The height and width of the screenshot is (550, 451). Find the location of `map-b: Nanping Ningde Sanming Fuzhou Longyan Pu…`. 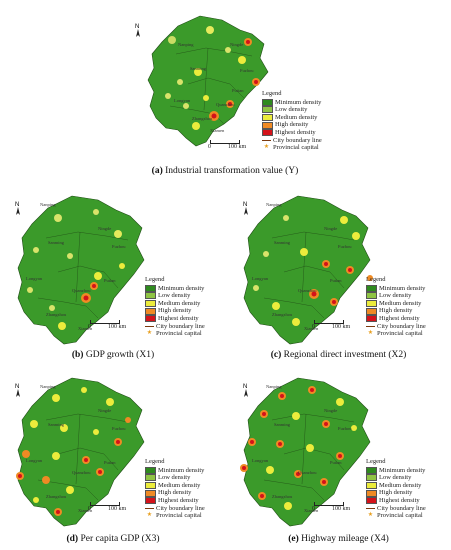

map-b: Nanping Ningde Sanming Fuzhou Longyan Pu… is located at coordinates (81, 270).